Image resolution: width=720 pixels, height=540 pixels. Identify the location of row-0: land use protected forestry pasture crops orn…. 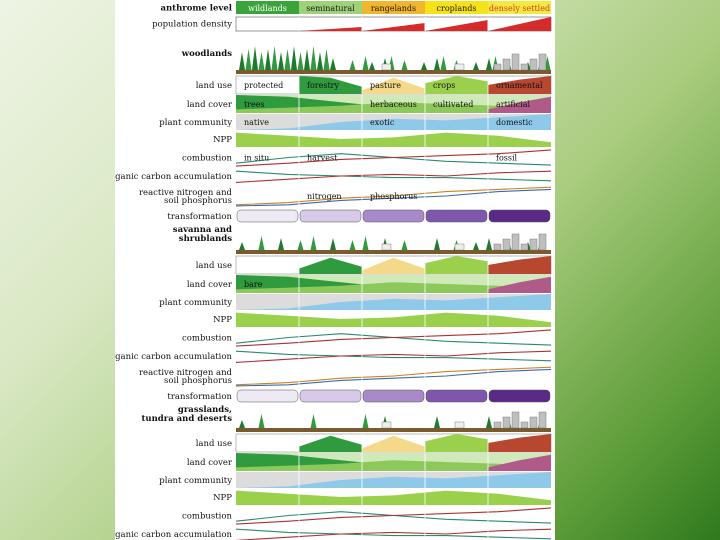
(374, 85).